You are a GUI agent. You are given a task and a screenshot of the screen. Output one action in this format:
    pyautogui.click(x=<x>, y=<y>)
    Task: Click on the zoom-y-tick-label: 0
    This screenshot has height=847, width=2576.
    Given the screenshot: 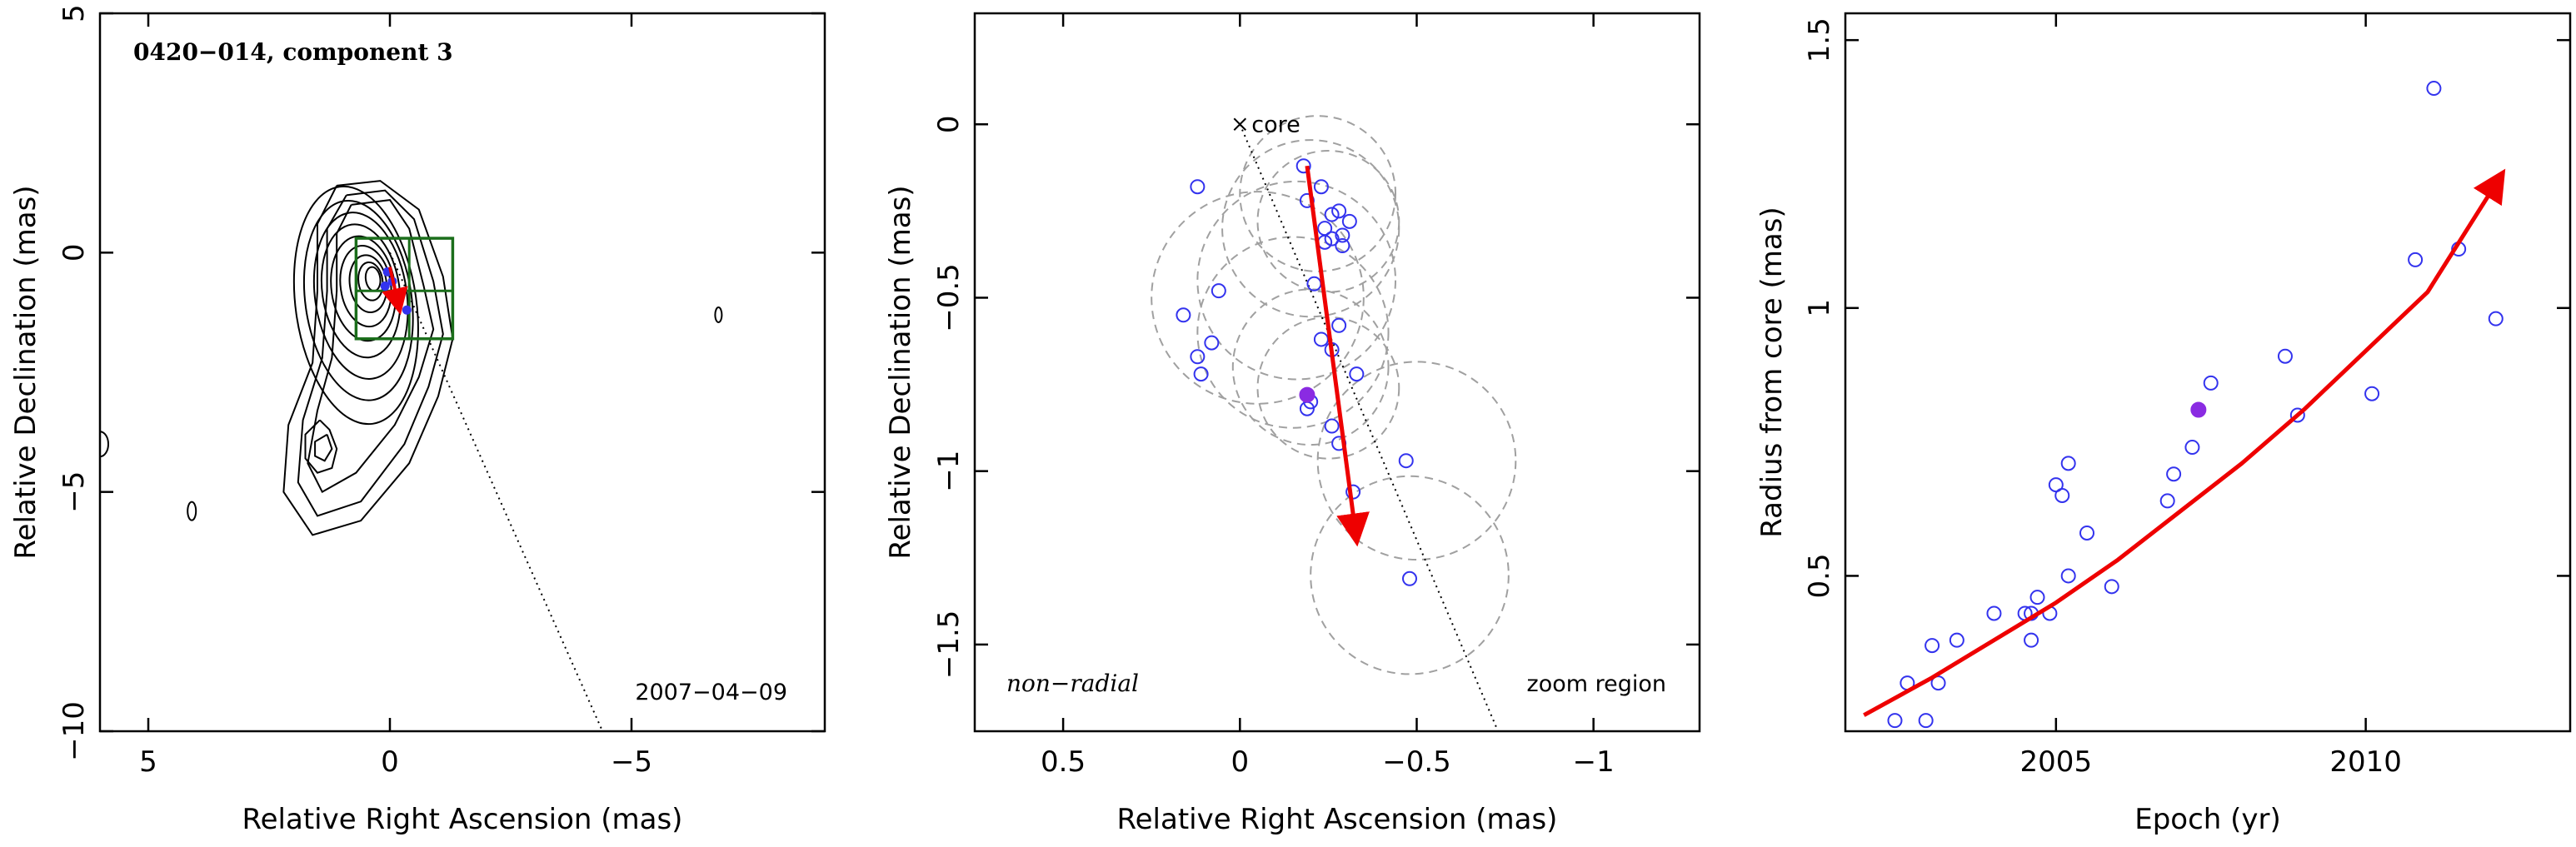 What is the action you would take?
    pyautogui.click(x=949, y=124)
    